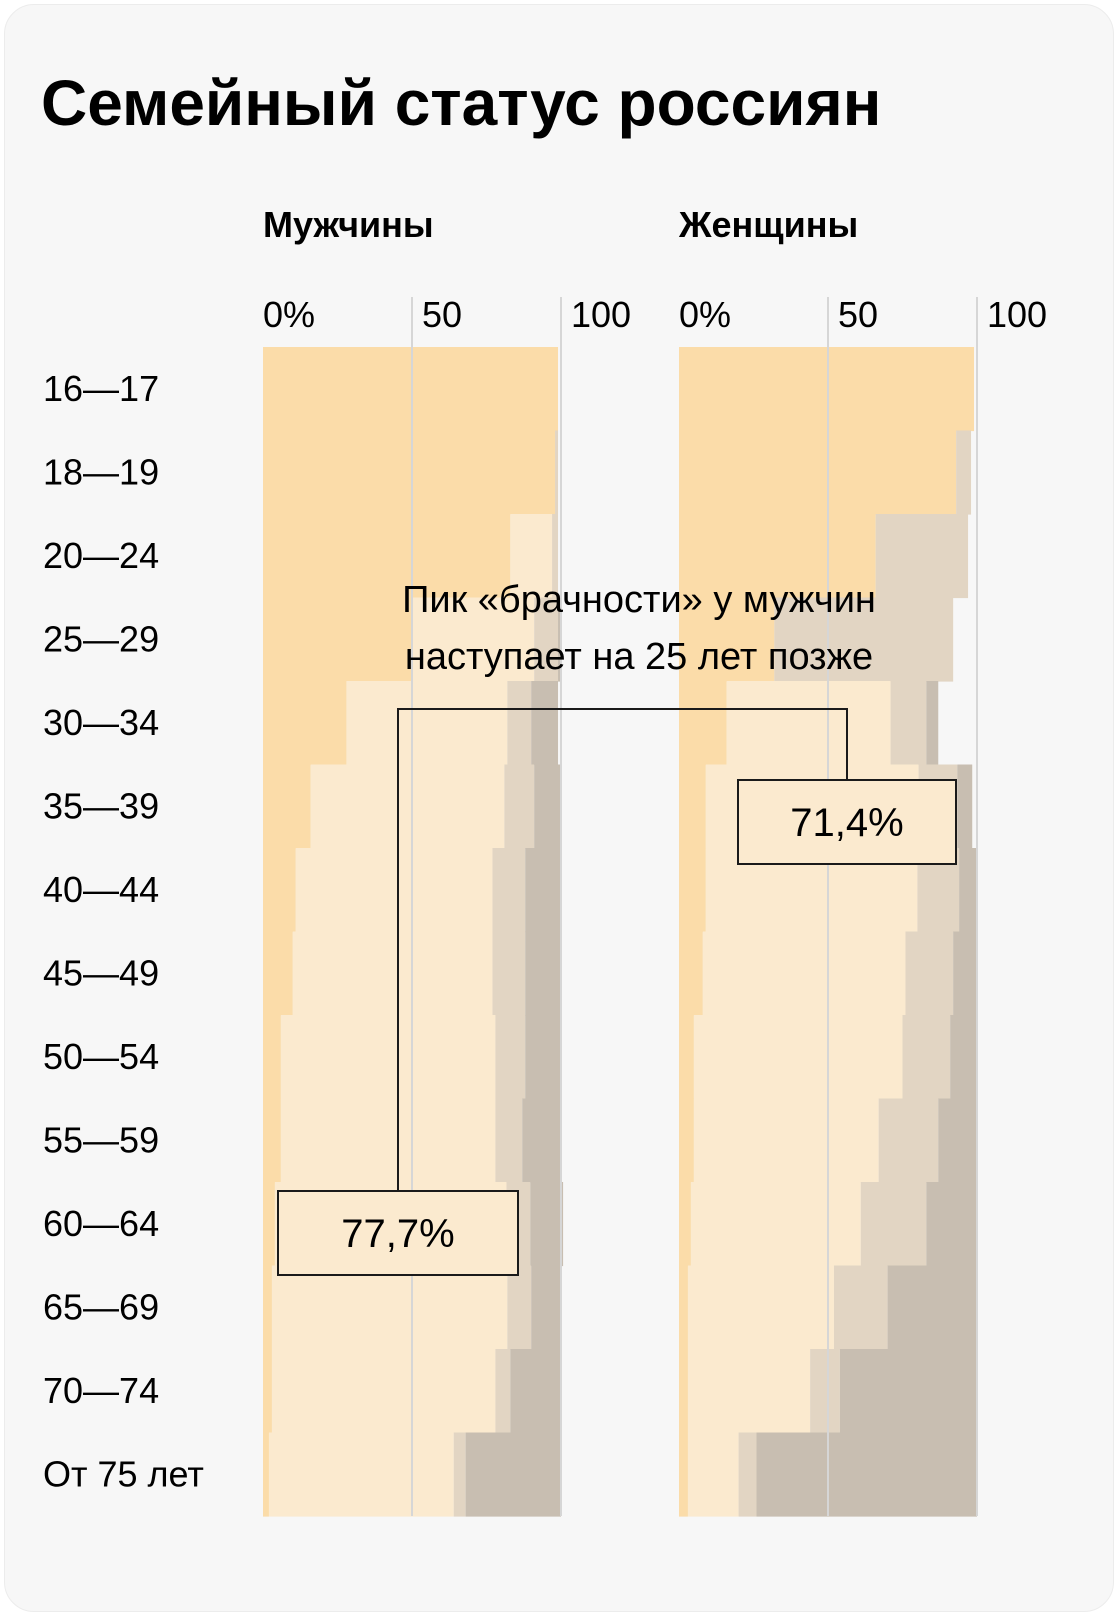  I want to click on x-tick-label: 100, so click(601, 314).